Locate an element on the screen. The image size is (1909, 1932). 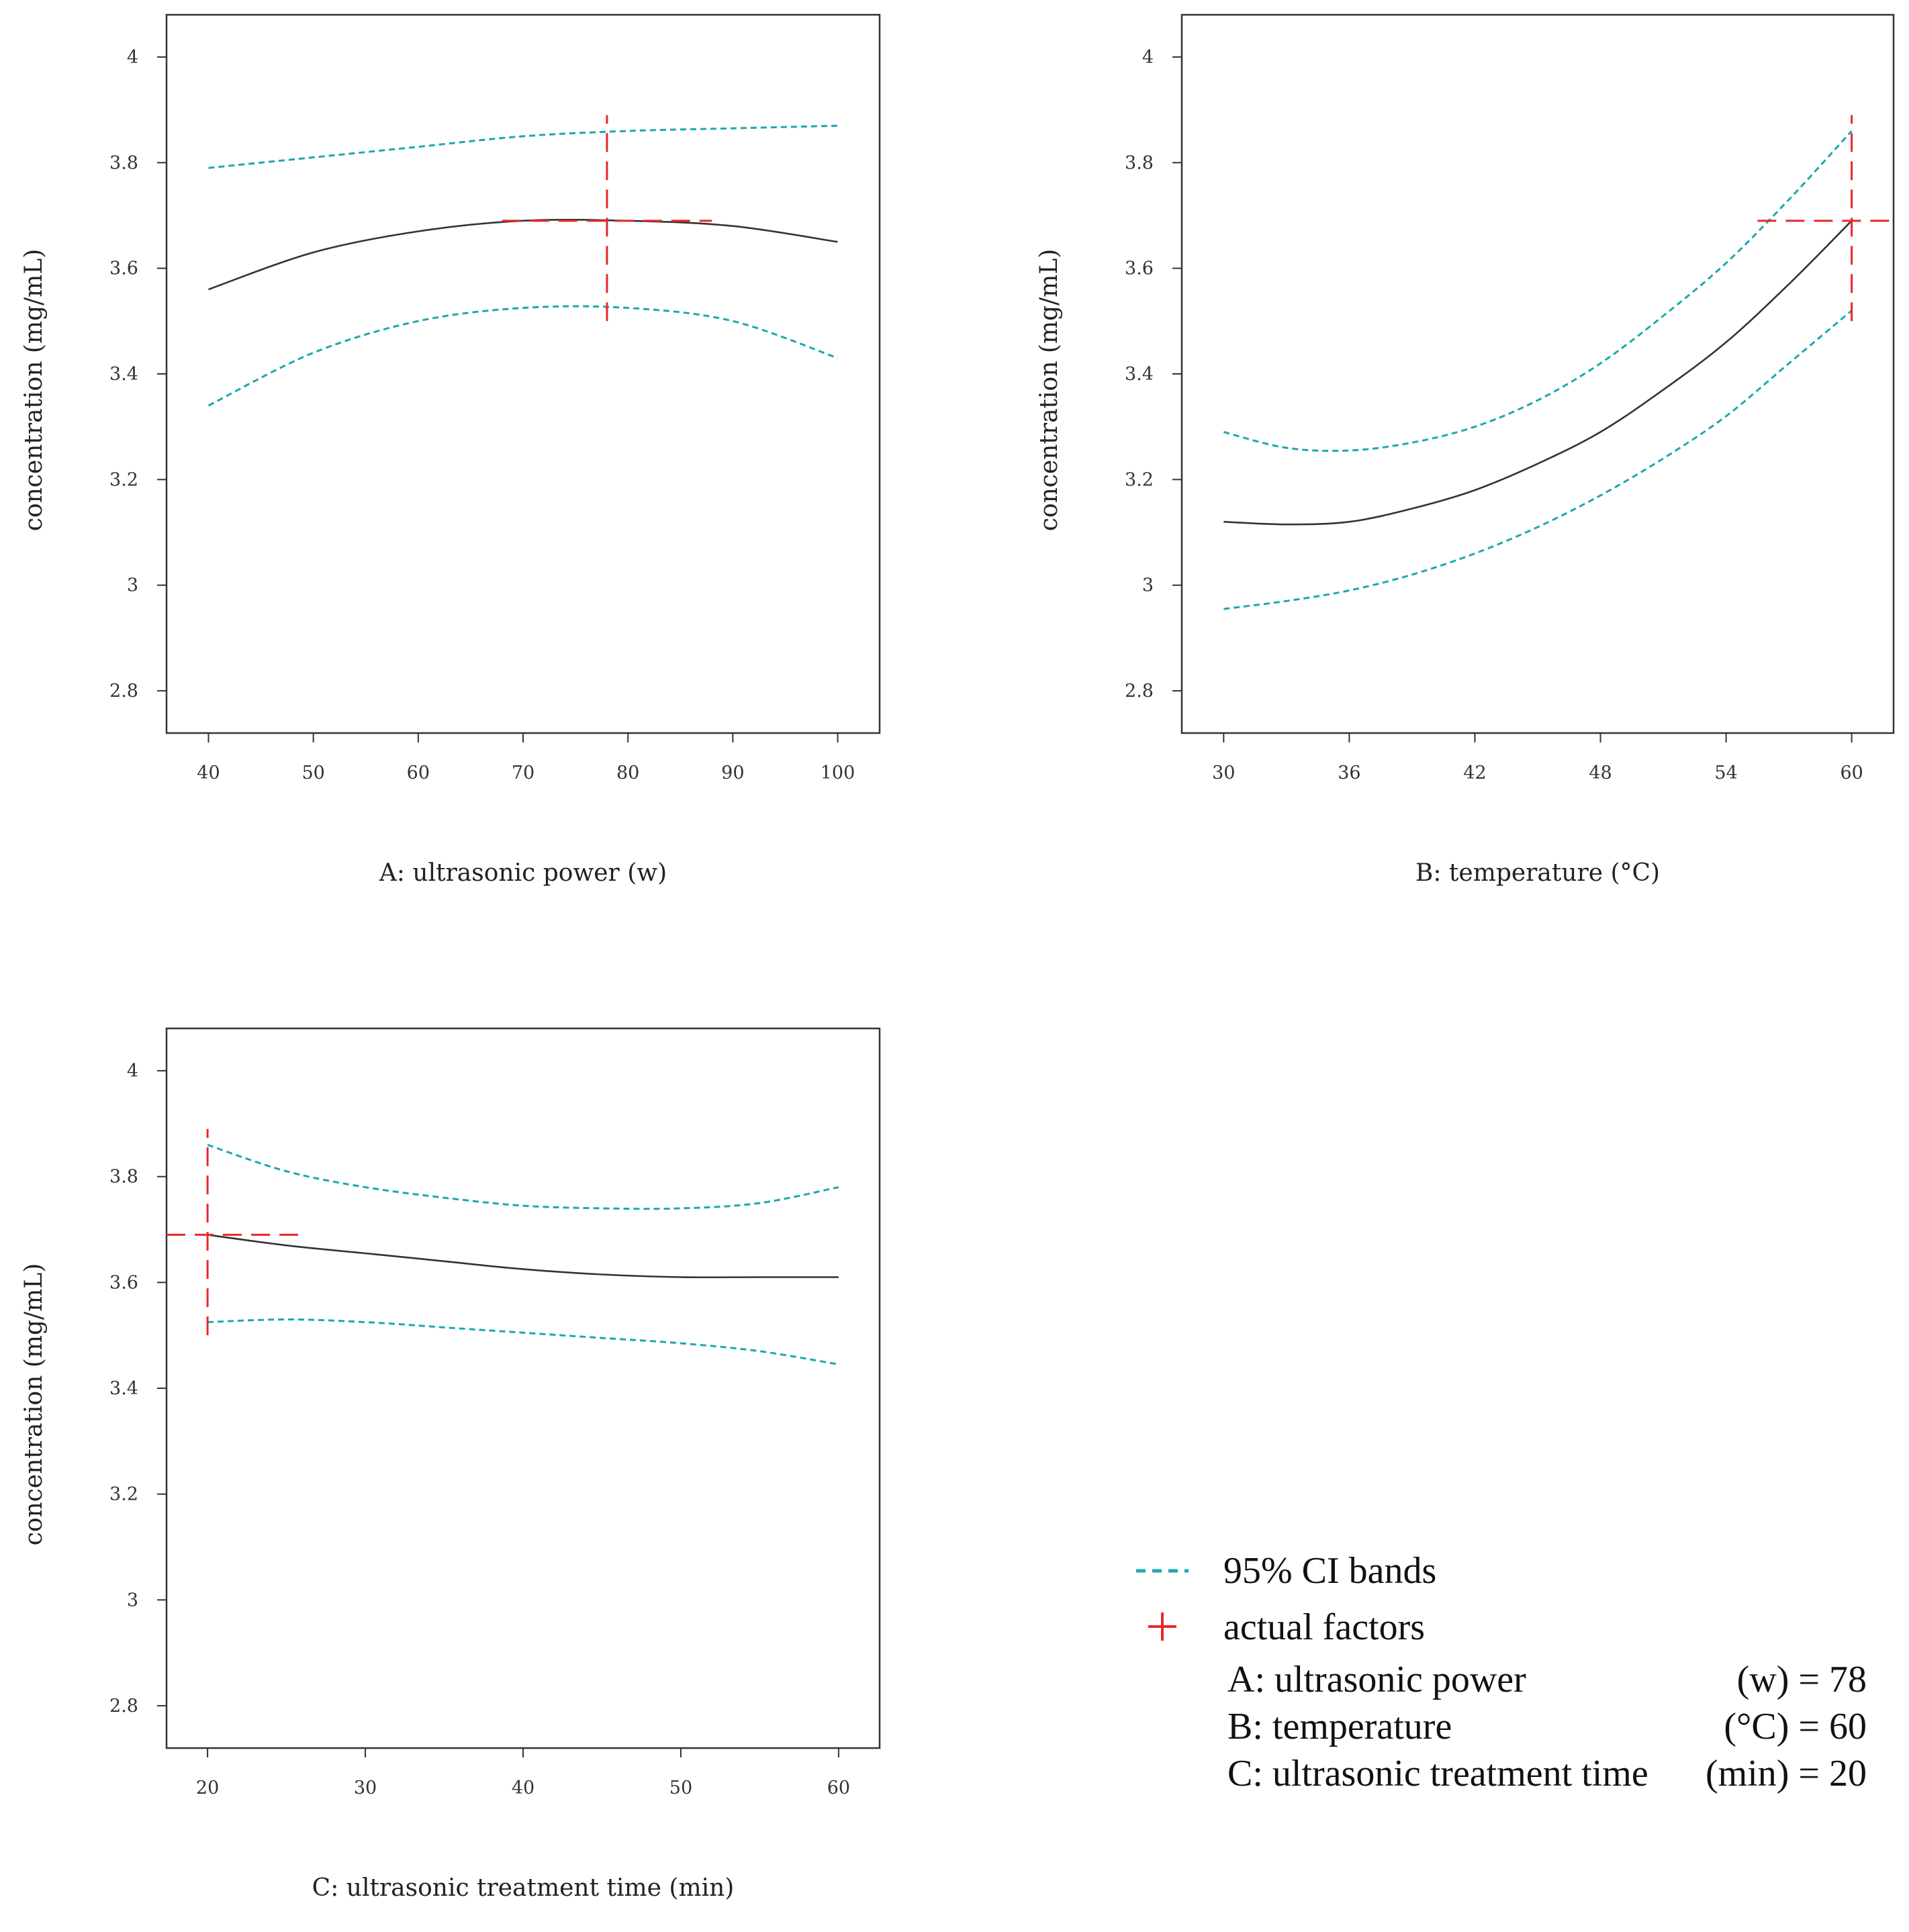
plot-c-frame is located at coordinates (523, 1388).